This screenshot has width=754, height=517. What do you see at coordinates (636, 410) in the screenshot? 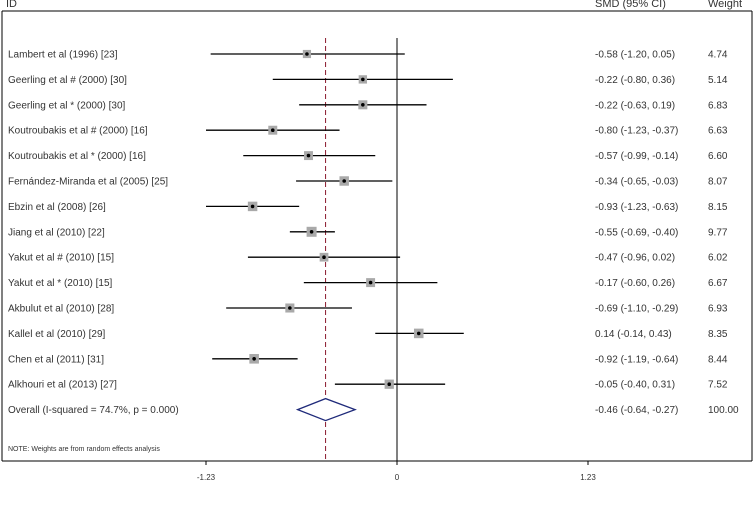
I see `overall-ci-text: -0.46 (-0.64, -0.27)` at bounding box center [636, 410].